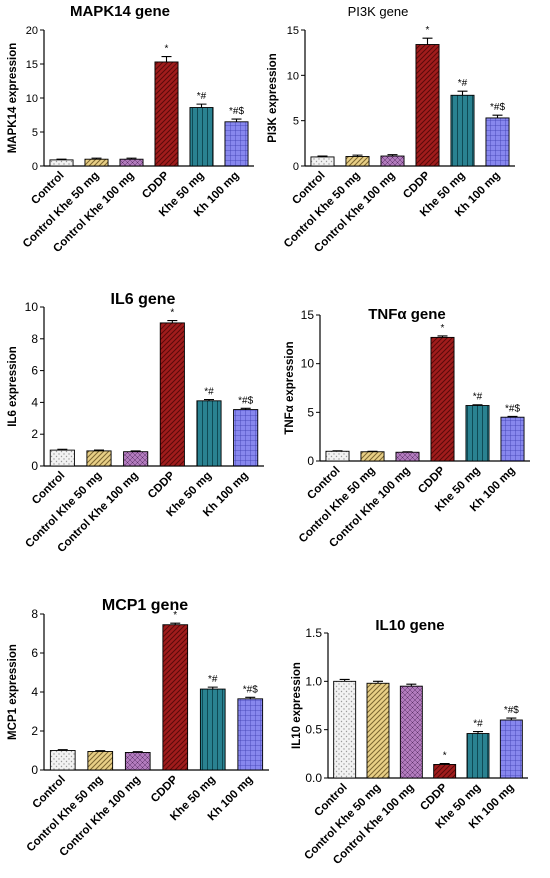 This screenshot has width=550, height=878. Describe the element at coordinates (378, 11) in the screenshot. I see `chart-title: PI3K gene` at that location.